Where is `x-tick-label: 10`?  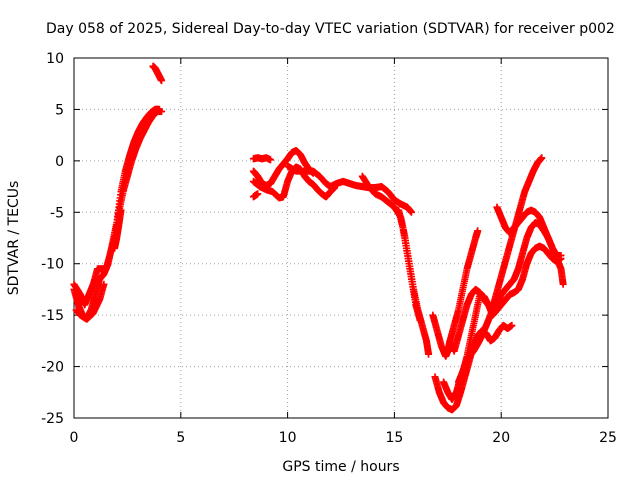
x-tick-label: 10 is located at coordinates (288, 438).